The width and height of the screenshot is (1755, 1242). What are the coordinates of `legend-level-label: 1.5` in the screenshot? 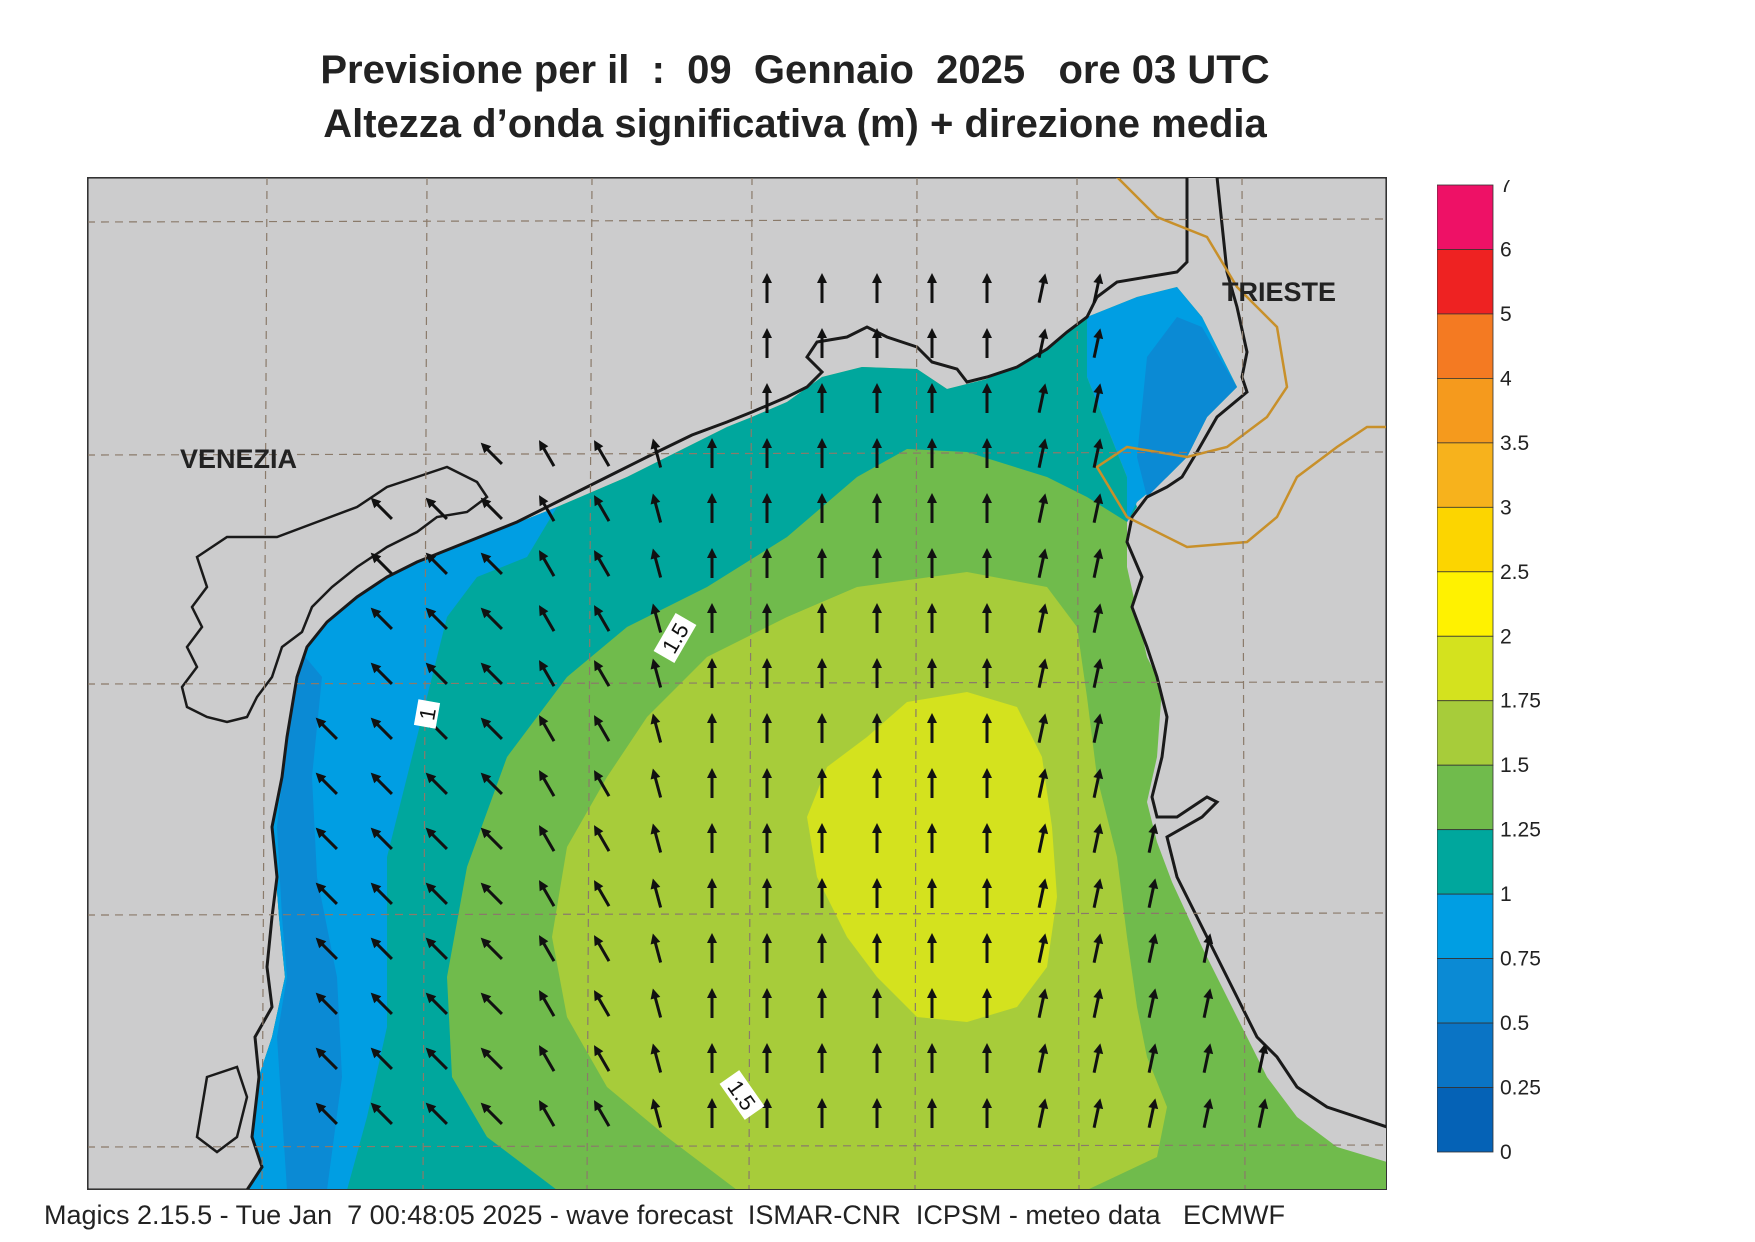 It's located at (1514, 765).